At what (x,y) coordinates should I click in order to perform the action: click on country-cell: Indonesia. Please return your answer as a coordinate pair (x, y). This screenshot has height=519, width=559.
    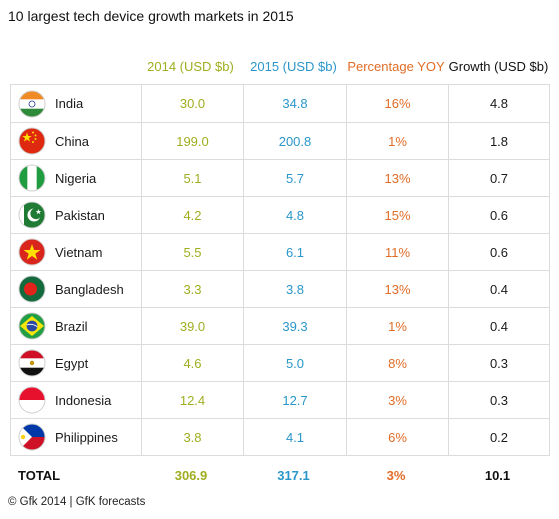
    Looking at the image, I should click on (76, 400).